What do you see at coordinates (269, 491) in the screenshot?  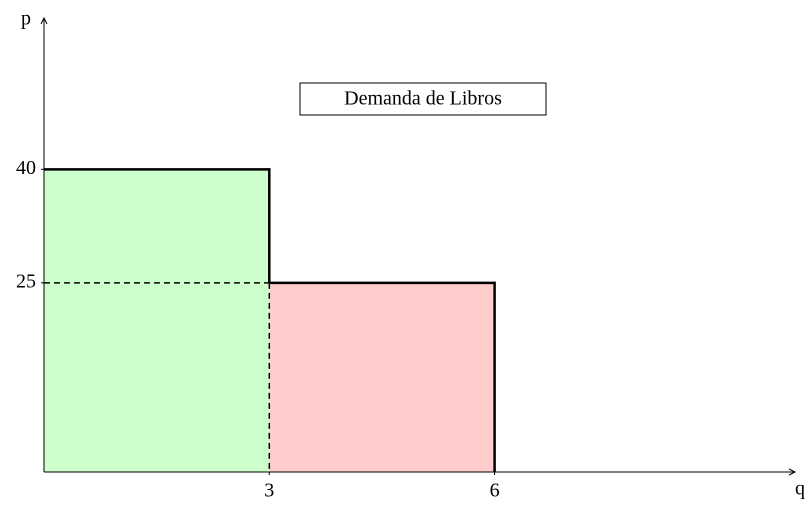 I see `x-tick-label: 3` at bounding box center [269, 491].